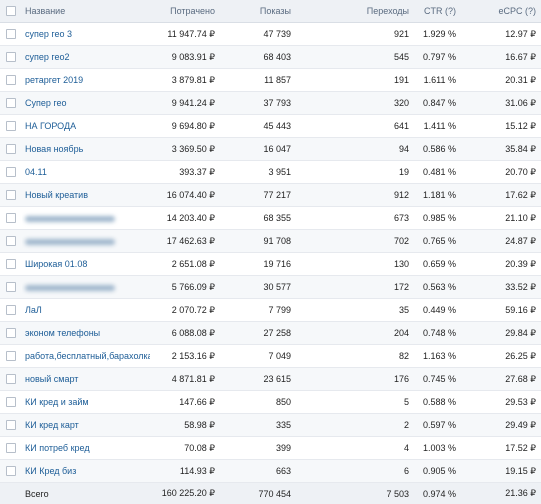  What do you see at coordinates (258, 402) in the screenshot?
I see `value-cell: 850` at bounding box center [258, 402].